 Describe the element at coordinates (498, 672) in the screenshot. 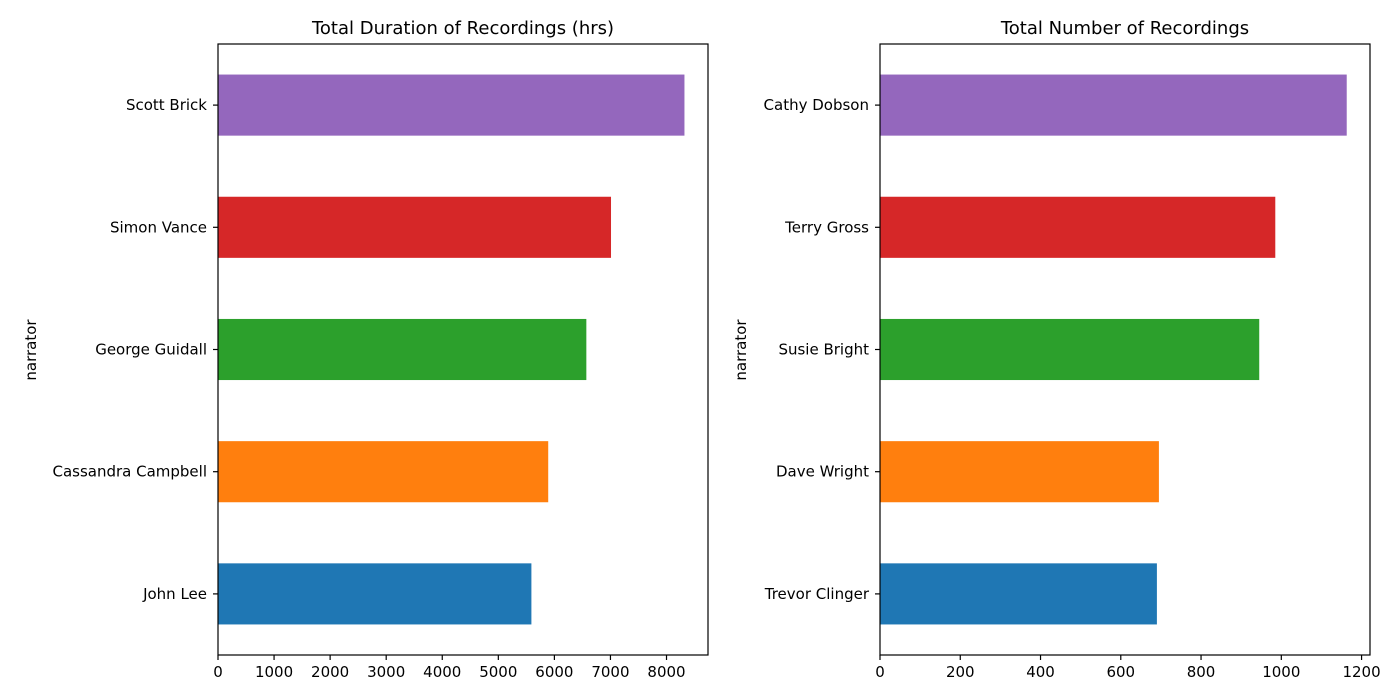

I see `duration-x-tick-label: 5000` at that location.